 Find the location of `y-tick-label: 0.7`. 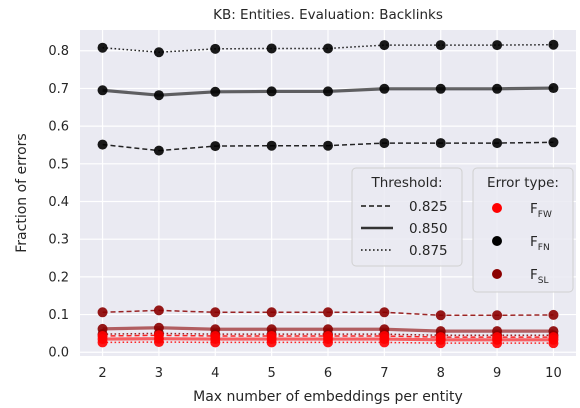

y-tick-label: 0.7 is located at coordinates (58, 89).